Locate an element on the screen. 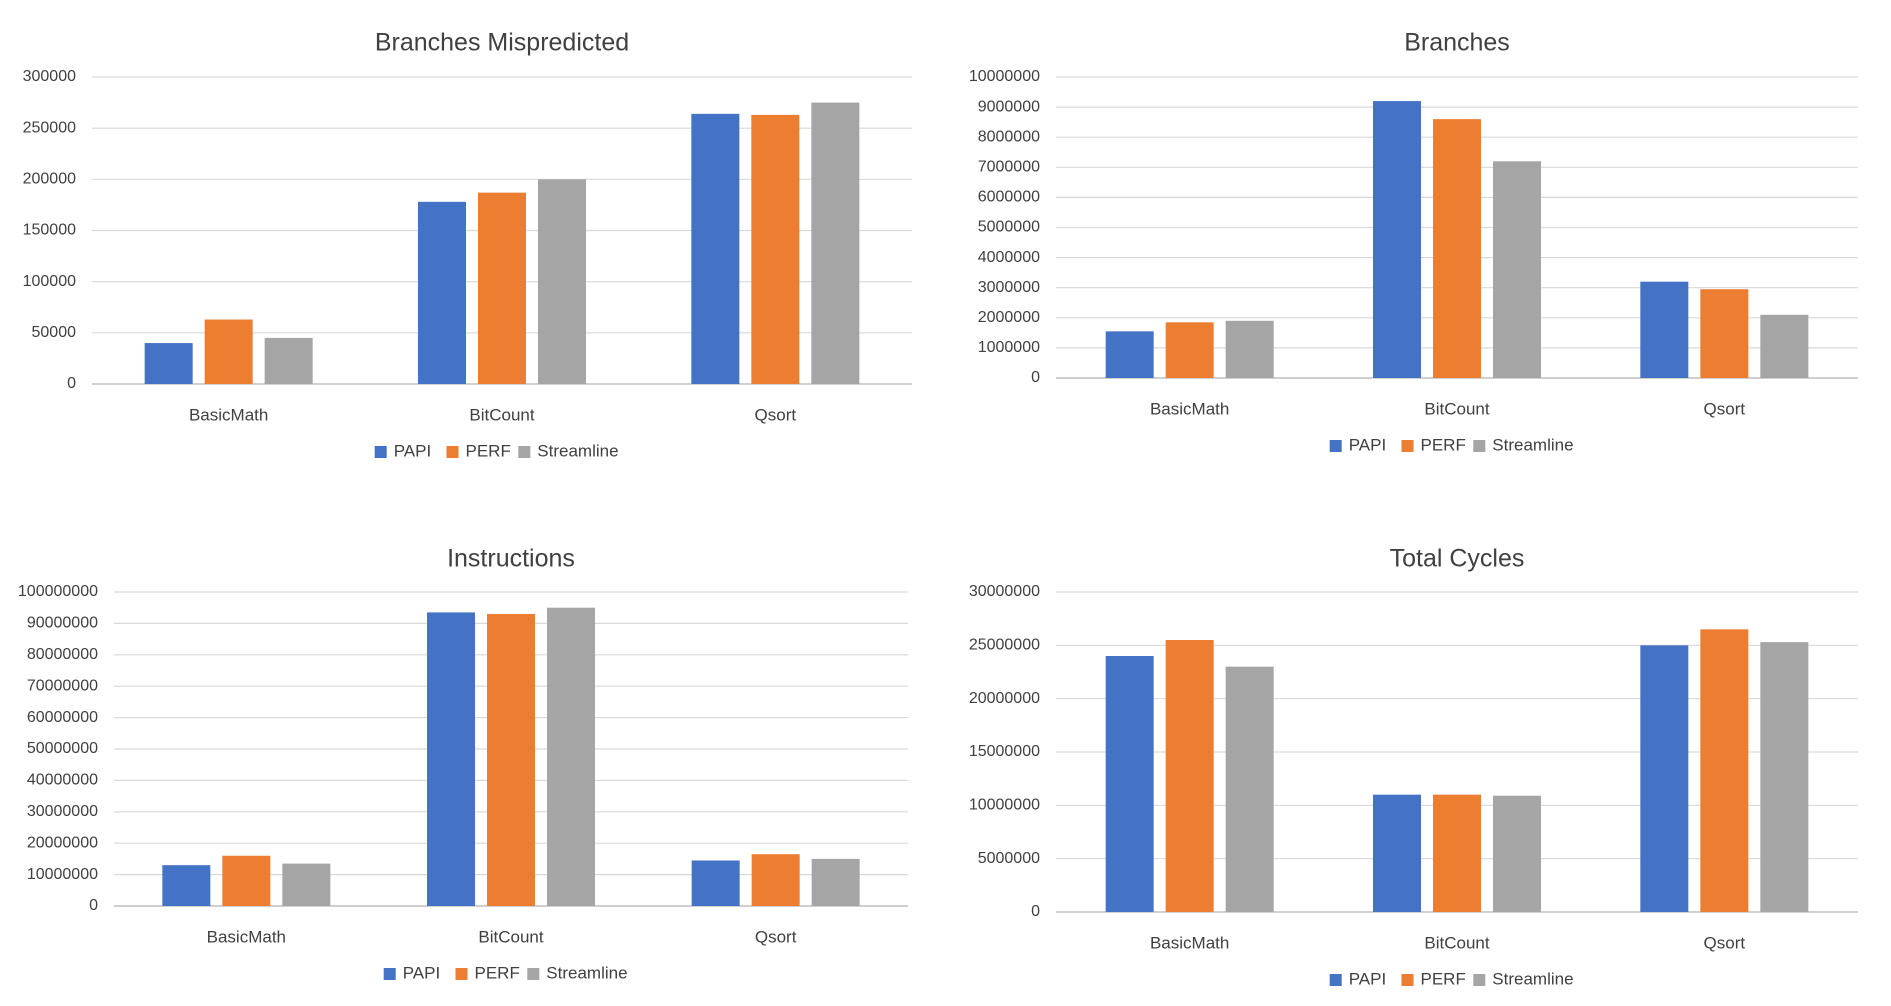 Image resolution: width=1891 pixels, height=1006 pixels. y-tick-label: 9000000 is located at coordinates (1009, 106).